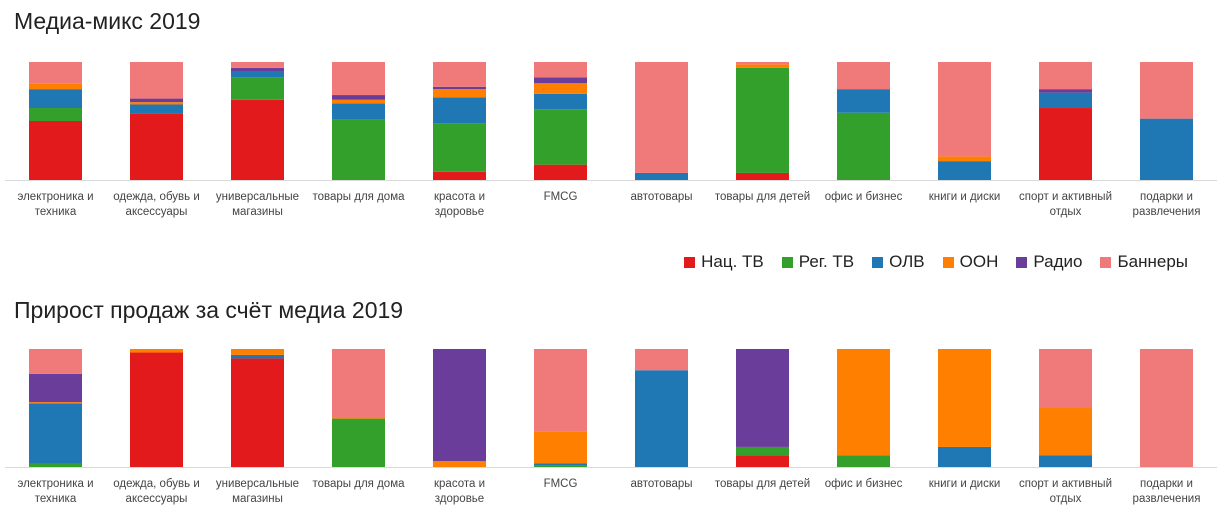 The image size is (1224, 510). Describe the element at coordinates (979, 261) in the screenshot. I see `legend-label: ООН` at that location.